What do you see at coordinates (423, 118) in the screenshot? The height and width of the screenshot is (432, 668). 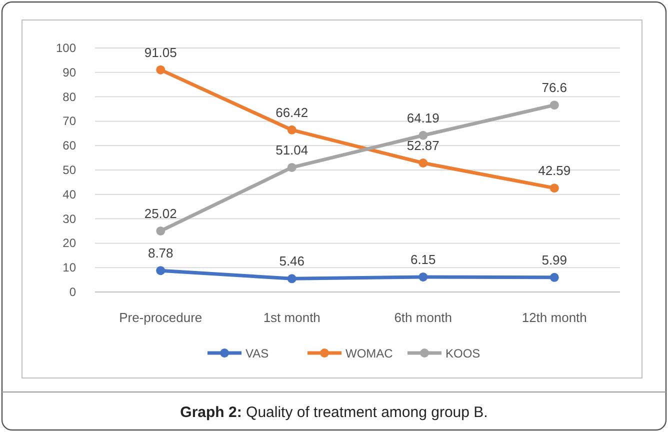 I see `data-label: 64.19` at bounding box center [423, 118].